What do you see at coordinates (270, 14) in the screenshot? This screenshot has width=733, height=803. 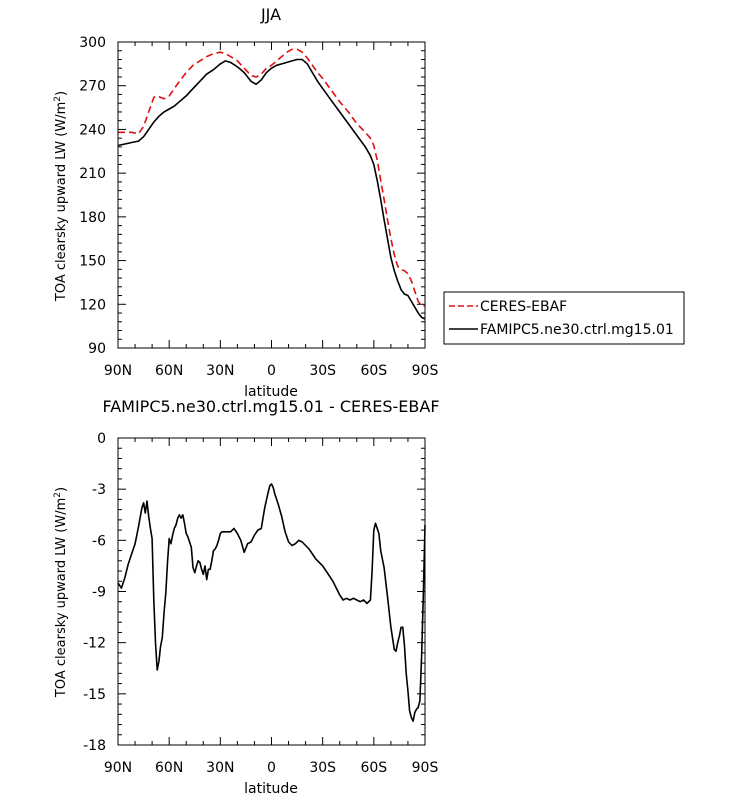 I see `chart-title: JJA` at bounding box center [270, 14].